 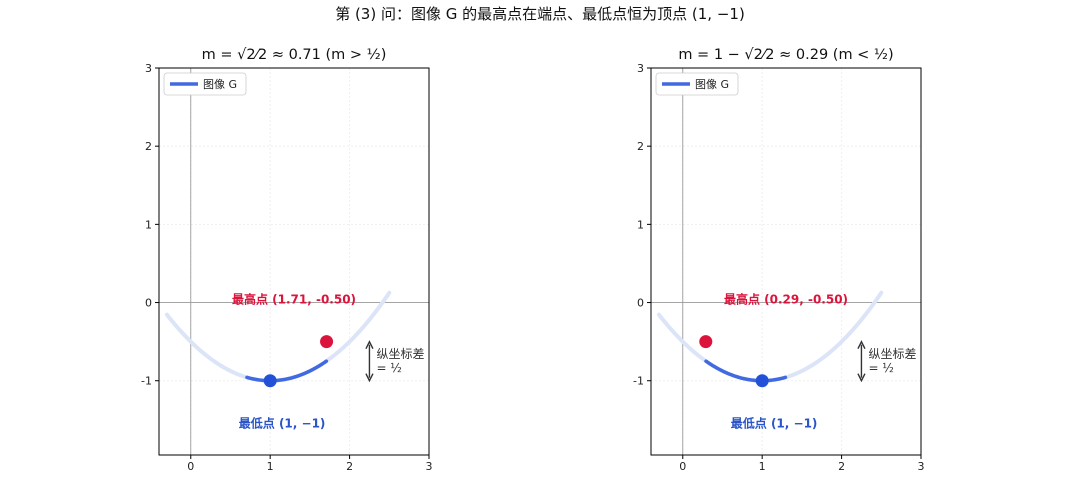 I want to click on subplot-title: m = √2⁄2 ≈ 0.71 (m > ½), so click(x=294, y=55).